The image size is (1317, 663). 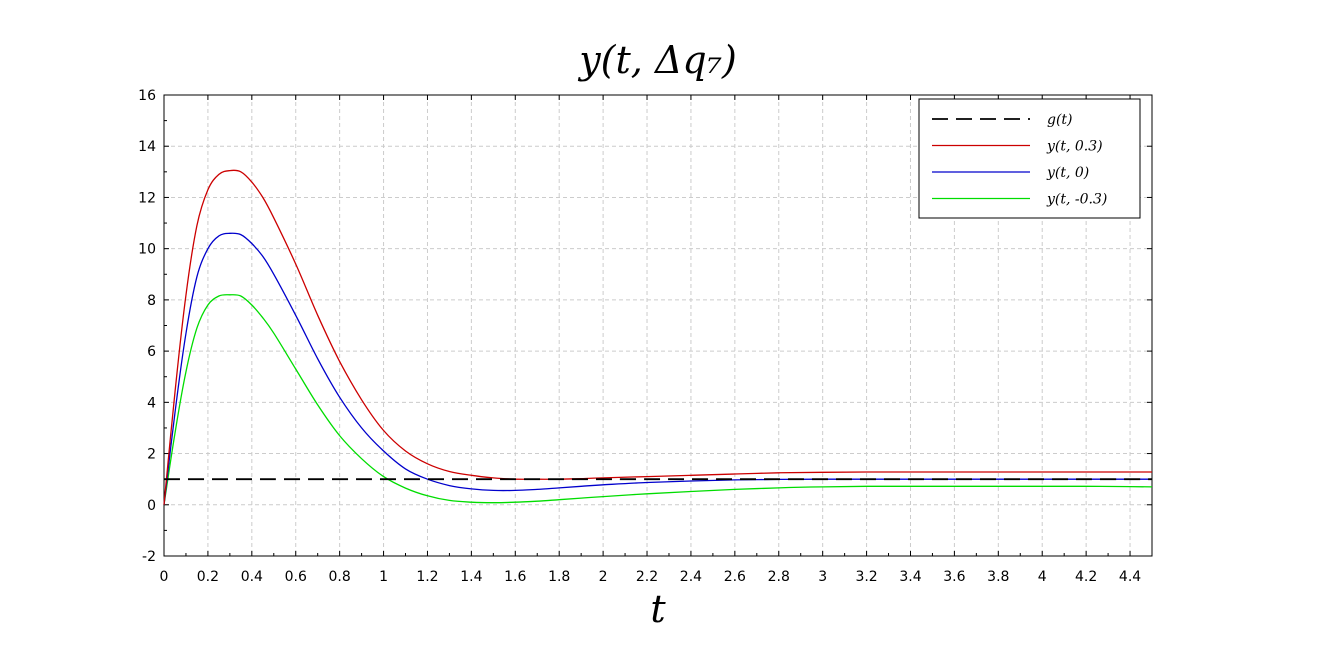 What do you see at coordinates (151, 455) in the screenshot?
I see `y-tick-label: 2` at bounding box center [151, 455].